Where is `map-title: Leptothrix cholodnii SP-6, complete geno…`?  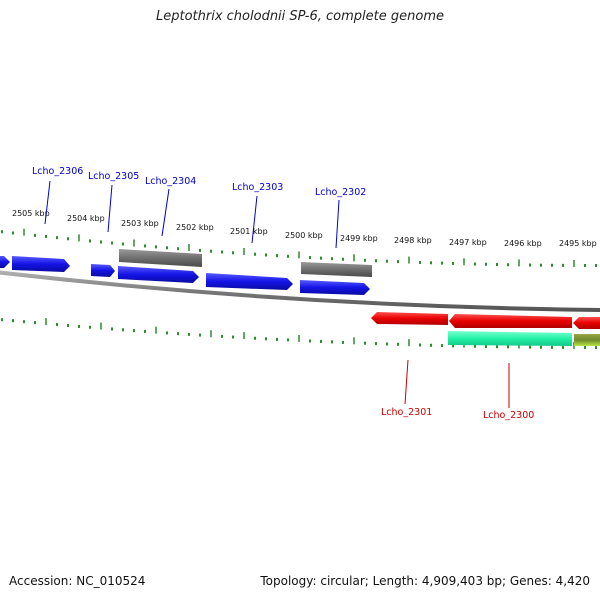 map-title: Leptothrix cholodnii SP-6, complete geno… is located at coordinates (300, 16).